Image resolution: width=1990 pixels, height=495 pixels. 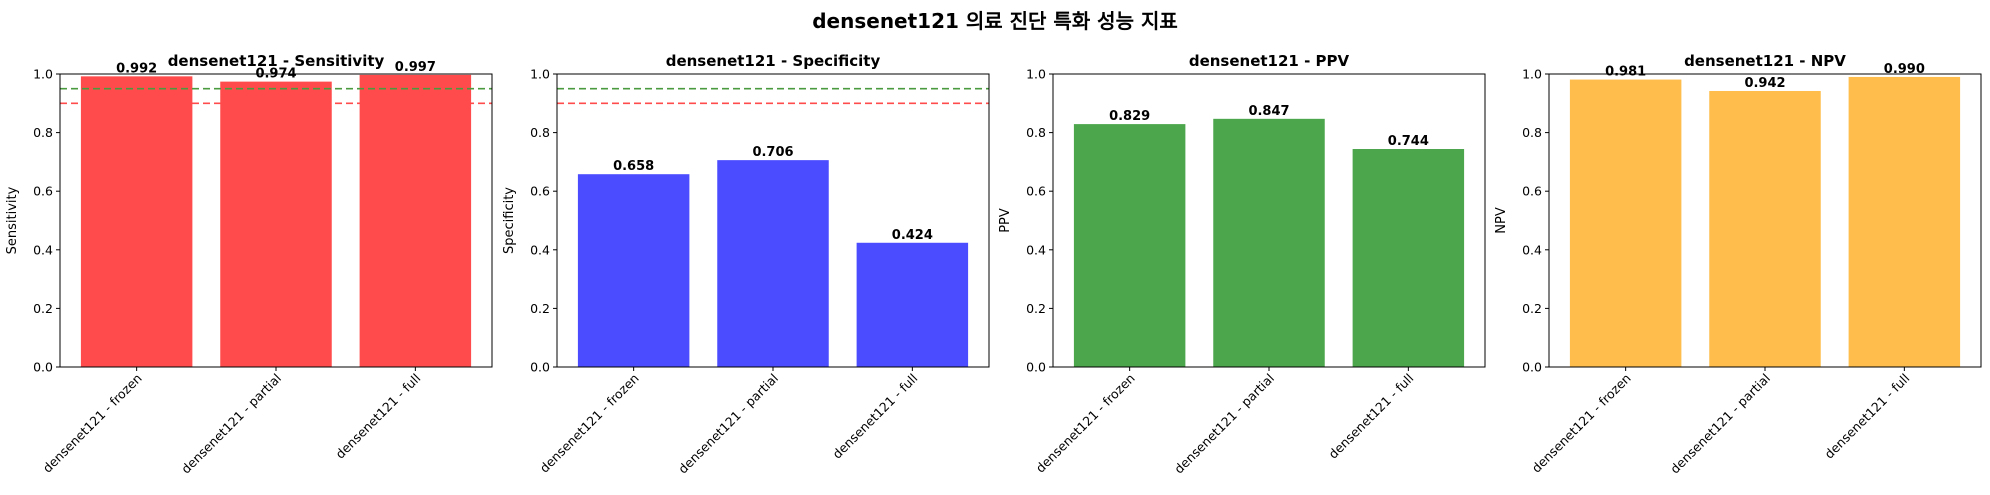 I want to click on bar-value-label: 0.706, so click(x=772, y=152).